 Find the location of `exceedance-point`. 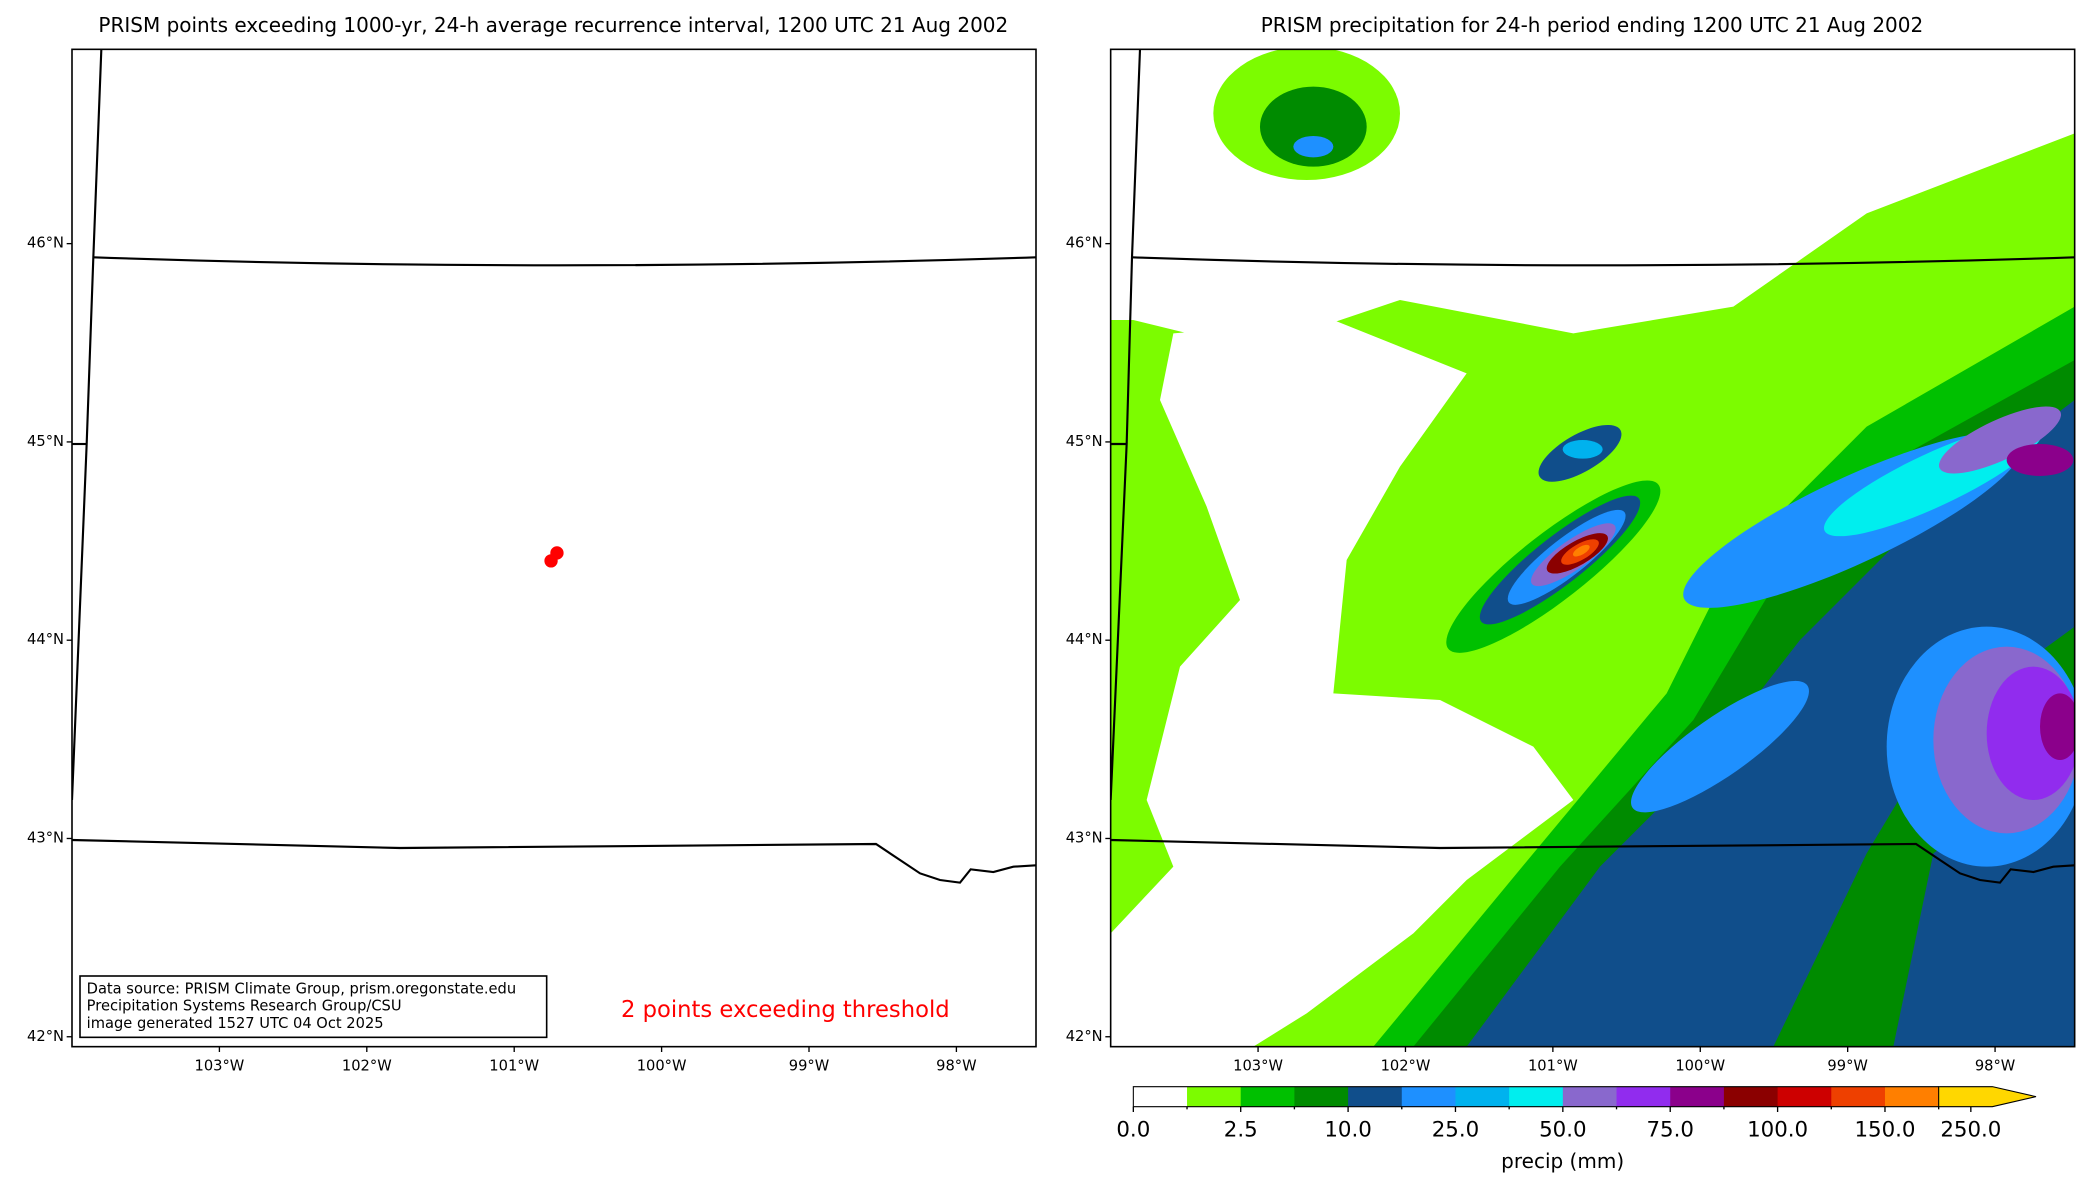

exceedance-point is located at coordinates (557, 553).